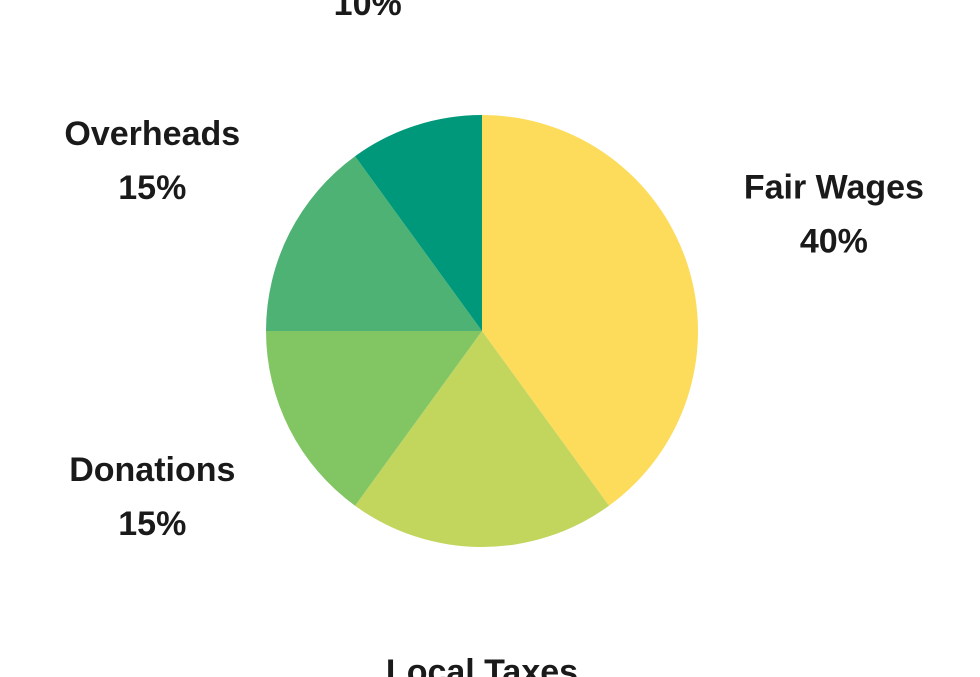  Describe the element at coordinates (152, 134) in the screenshot. I see `slice-label-overheads: Overheads` at that location.